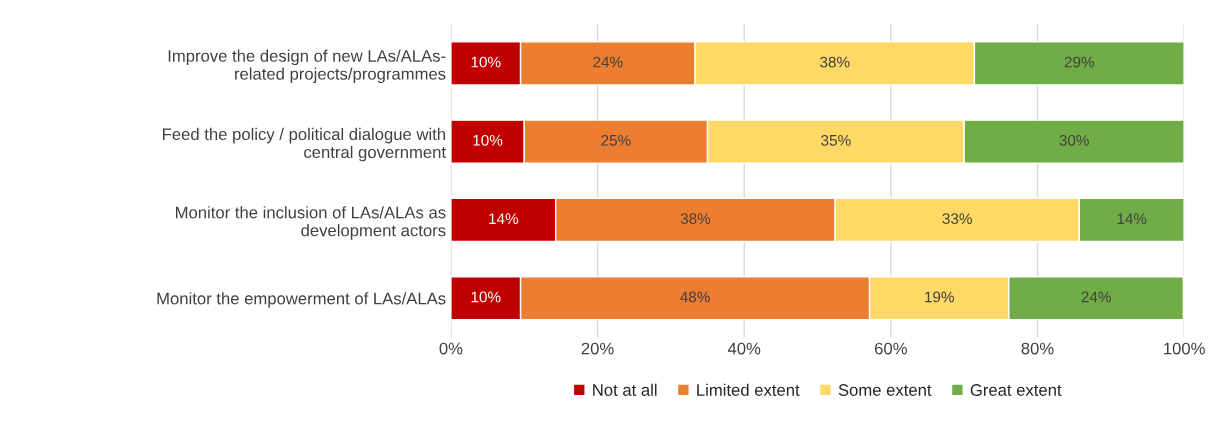  What do you see at coordinates (625, 389) in the screenshot?
I see `legend-label: Not at all` at bounding box center [625, 389].